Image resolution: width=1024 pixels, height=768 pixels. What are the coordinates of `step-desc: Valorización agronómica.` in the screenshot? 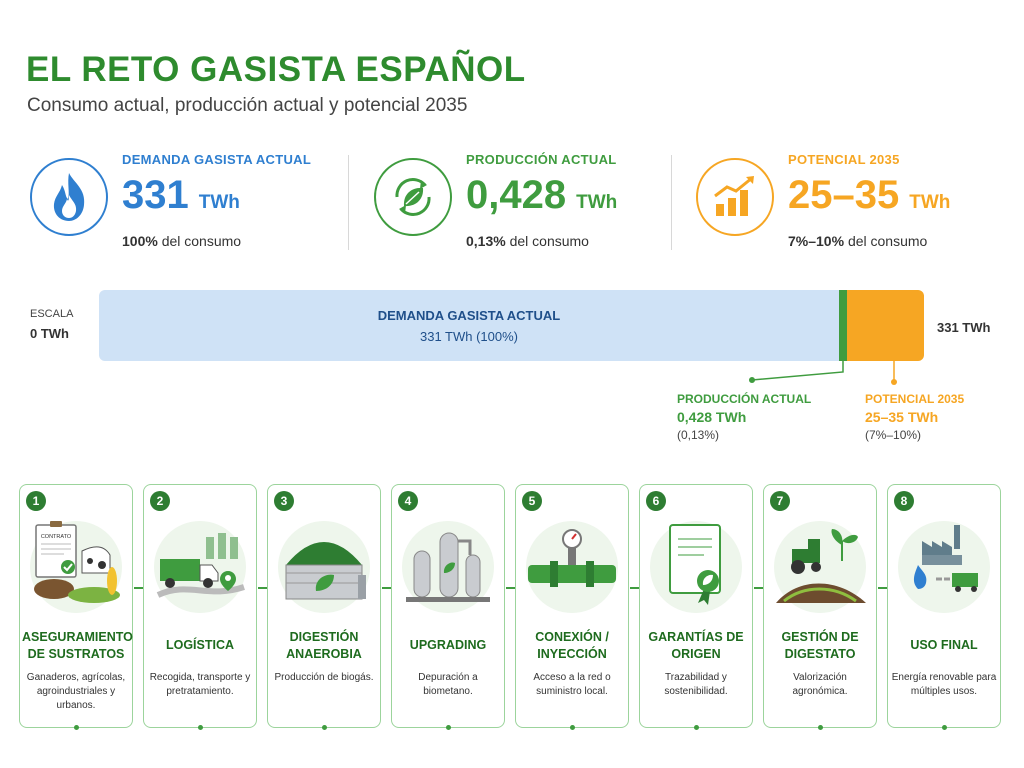 It's located at (820, 684).